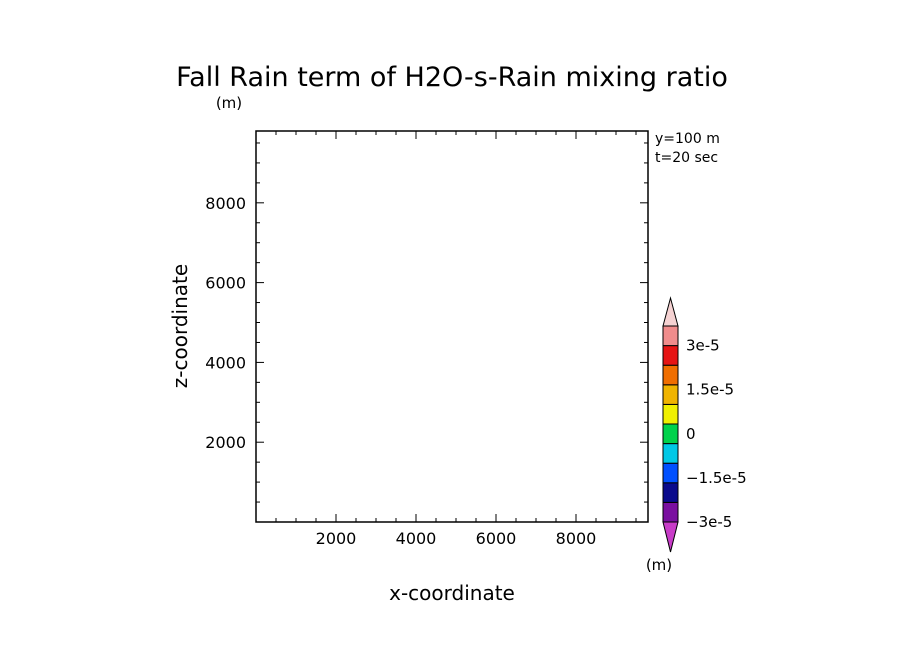 This screenshot has height=654, width=904. Describe the element at coordinates (225, 362) in the screenshot. I see `y-tick-label: 4000` at that location.